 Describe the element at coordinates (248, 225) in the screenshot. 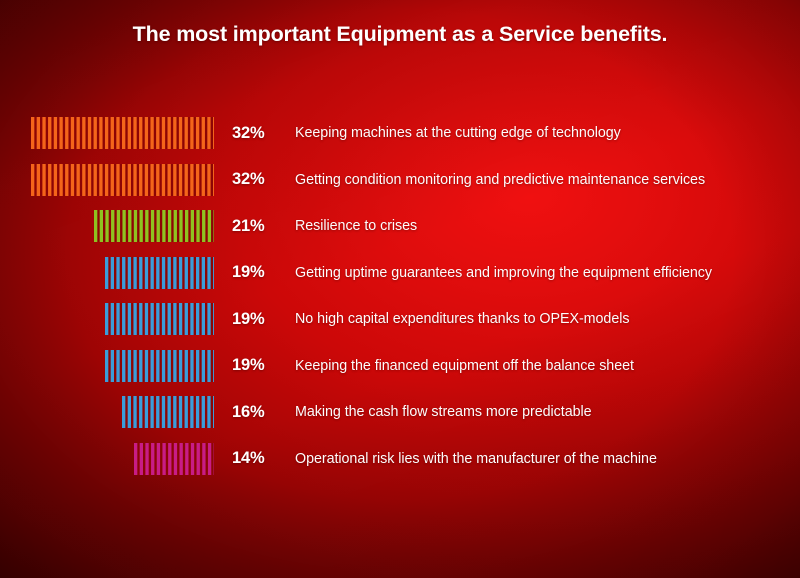

I see `bar-value-label: 21%` at that location.